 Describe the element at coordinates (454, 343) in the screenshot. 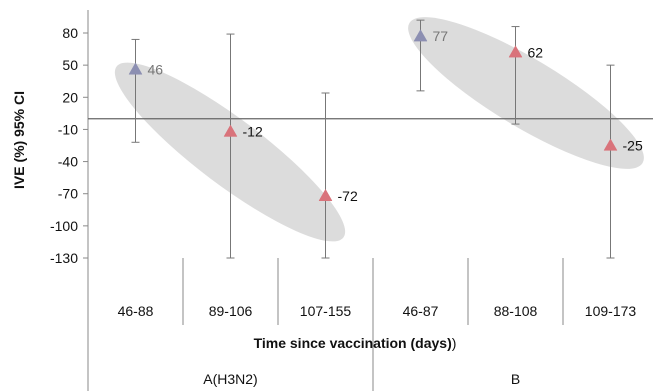

I see `x-axis-title-paren: )` at that location.